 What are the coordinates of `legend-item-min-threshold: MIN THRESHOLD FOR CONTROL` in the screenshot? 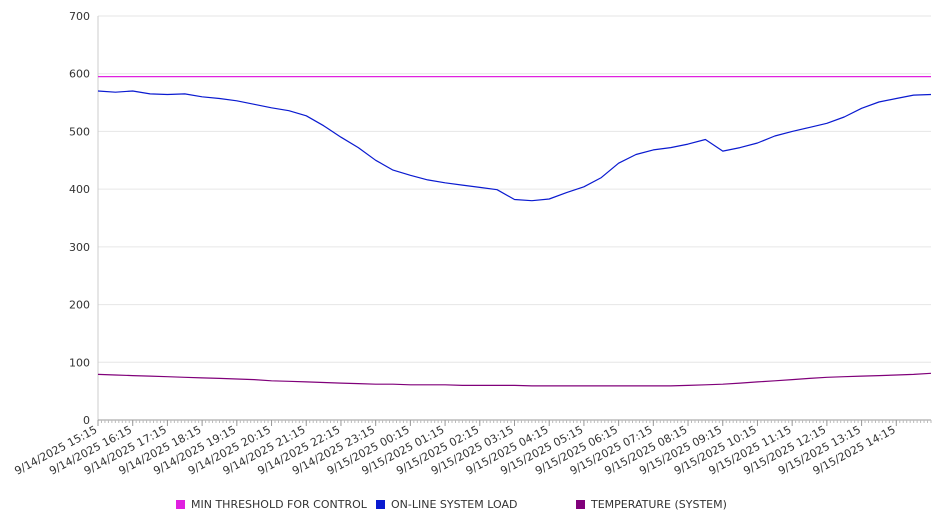 It's located at (271, 504).